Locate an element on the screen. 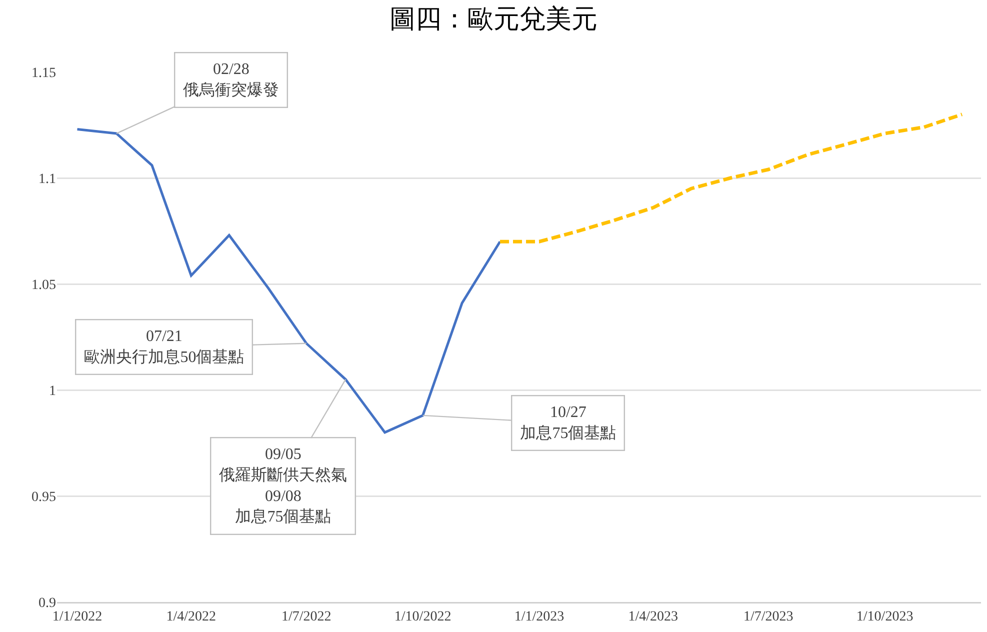  x-tick-label: 1/7/2023 is located at coordinates (768, 616).